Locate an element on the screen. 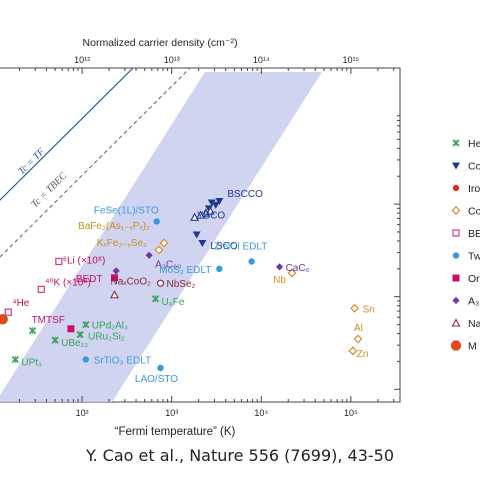 The width and height of the screenshot is (480, 480). x-tick-label: 10² is located at coordinates (82, 413).